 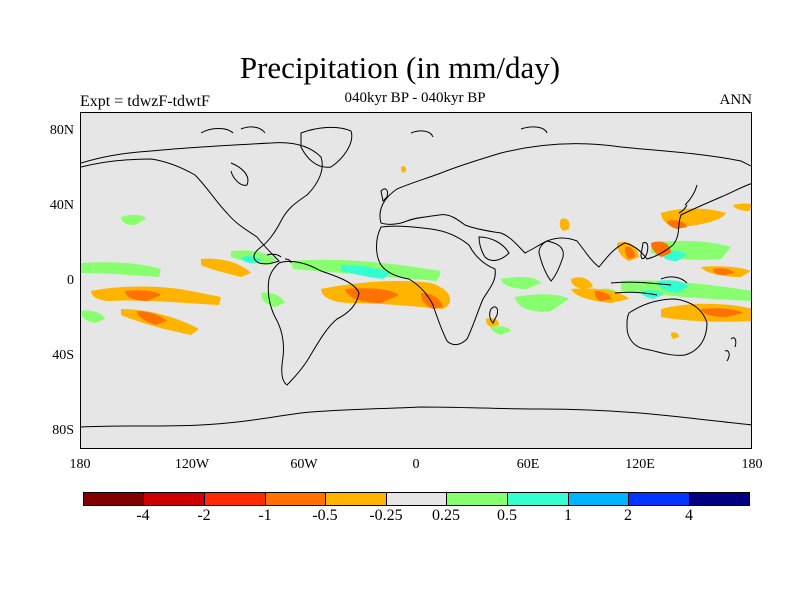 I want to click on lon-tick-120e: 120E, so click(x=640, y=464).